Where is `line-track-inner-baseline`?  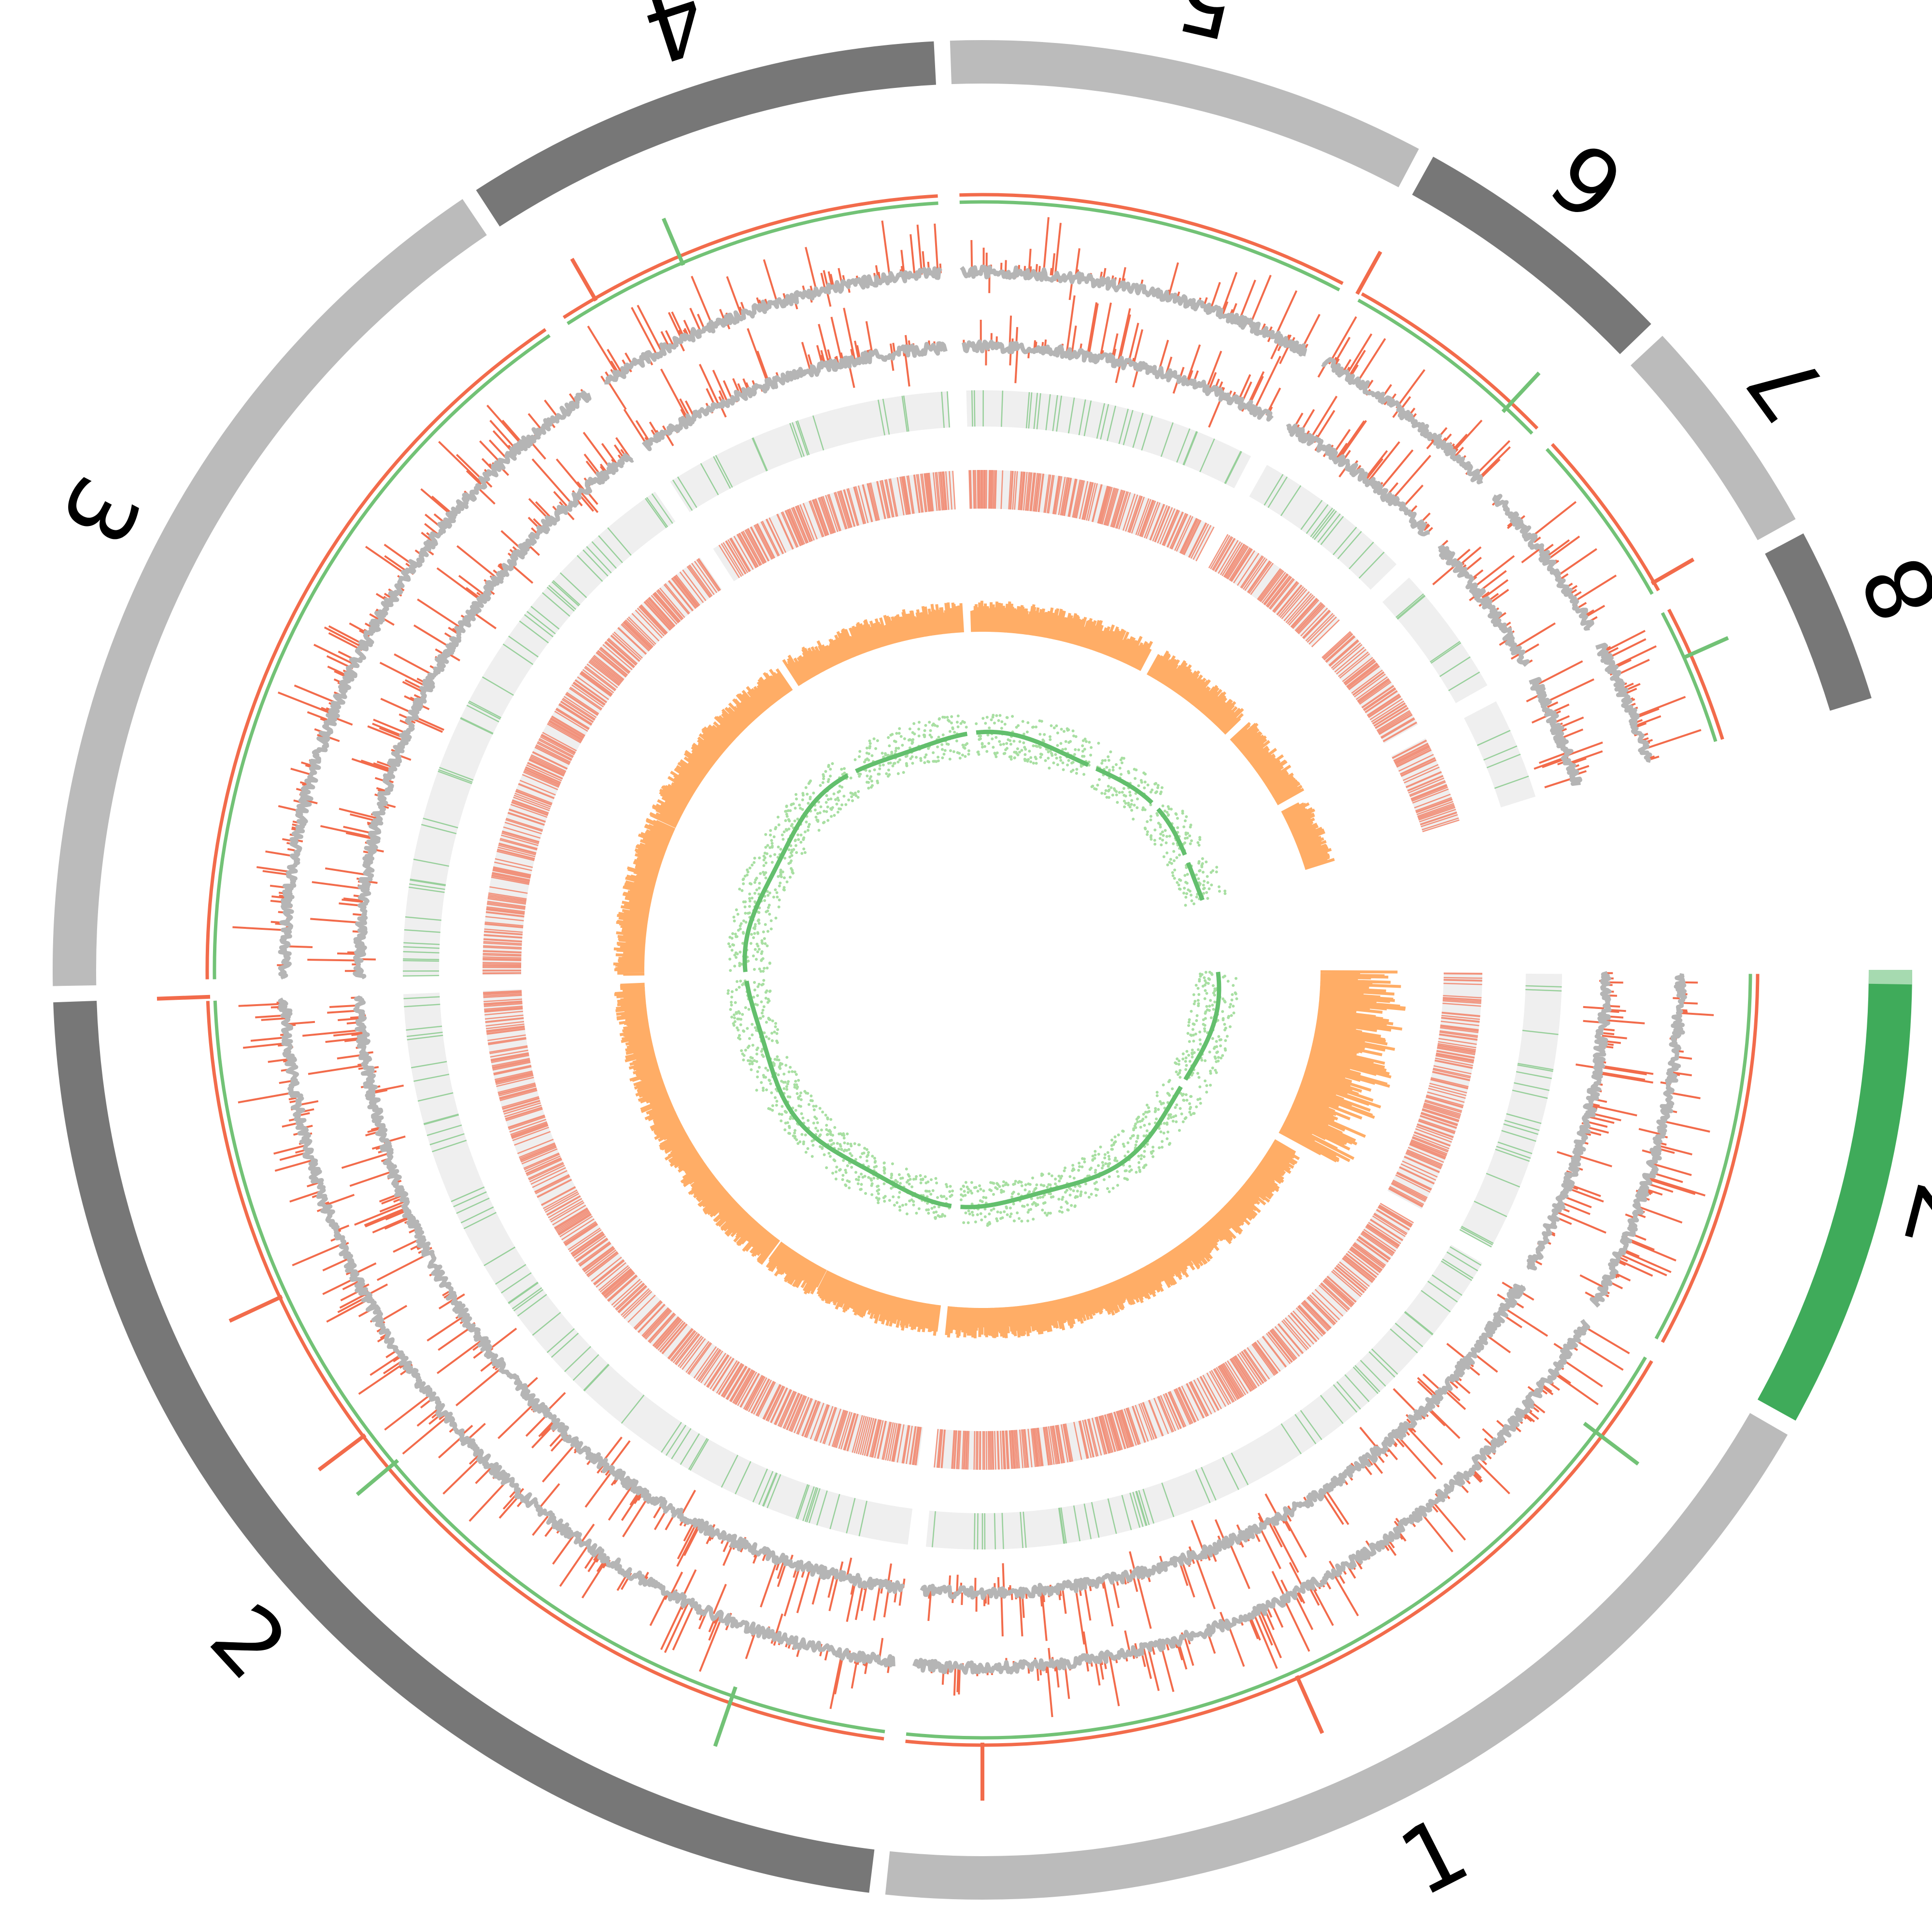 line-track-inner-baseline is located at coordinates (1223, 1441).